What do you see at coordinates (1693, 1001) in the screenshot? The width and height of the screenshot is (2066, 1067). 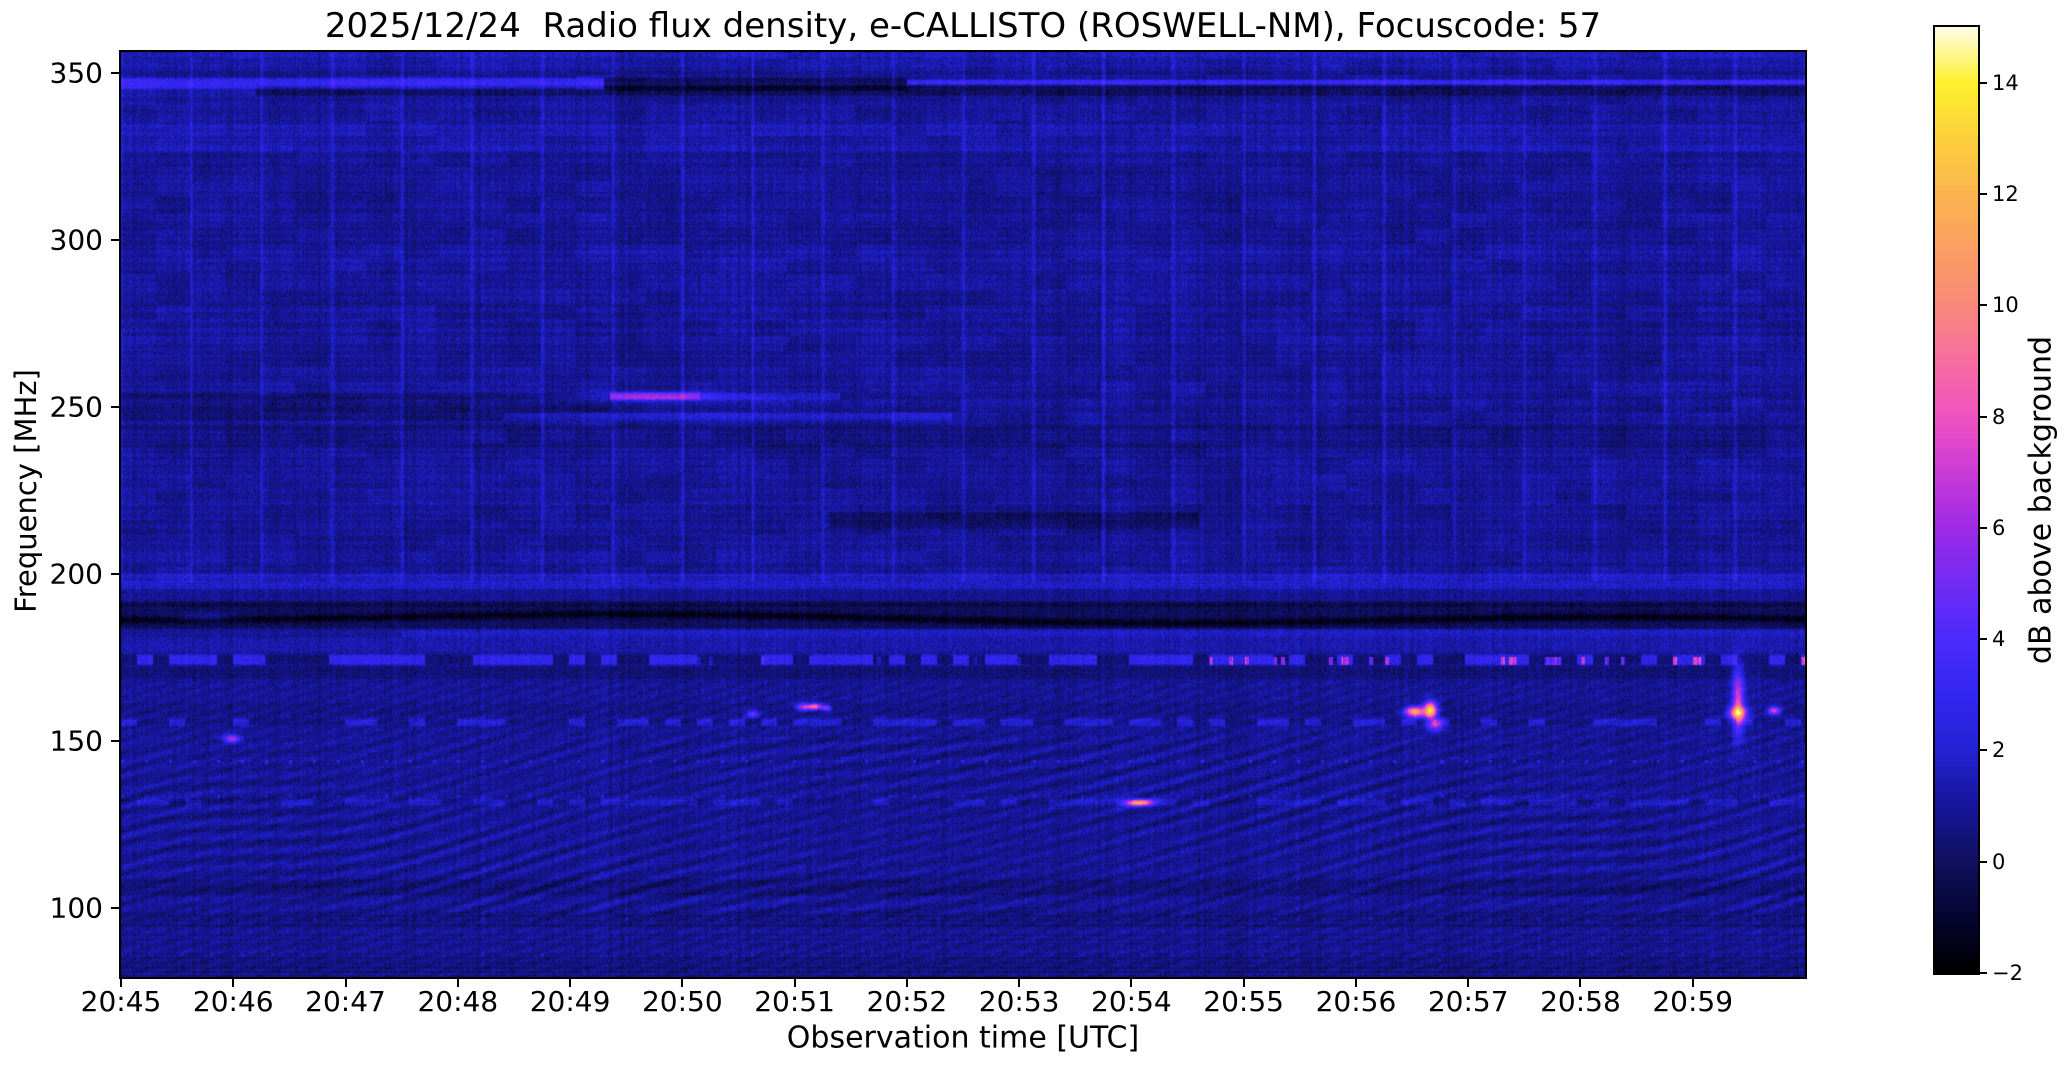 I see `x-tick-label: 20:59` at bounding box center [1693, 1001].